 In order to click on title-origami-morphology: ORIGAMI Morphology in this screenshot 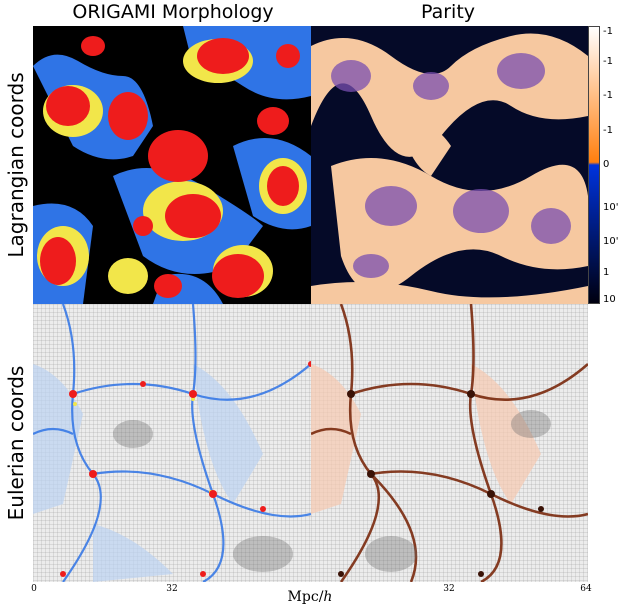, I will do `click(173, 12)`.